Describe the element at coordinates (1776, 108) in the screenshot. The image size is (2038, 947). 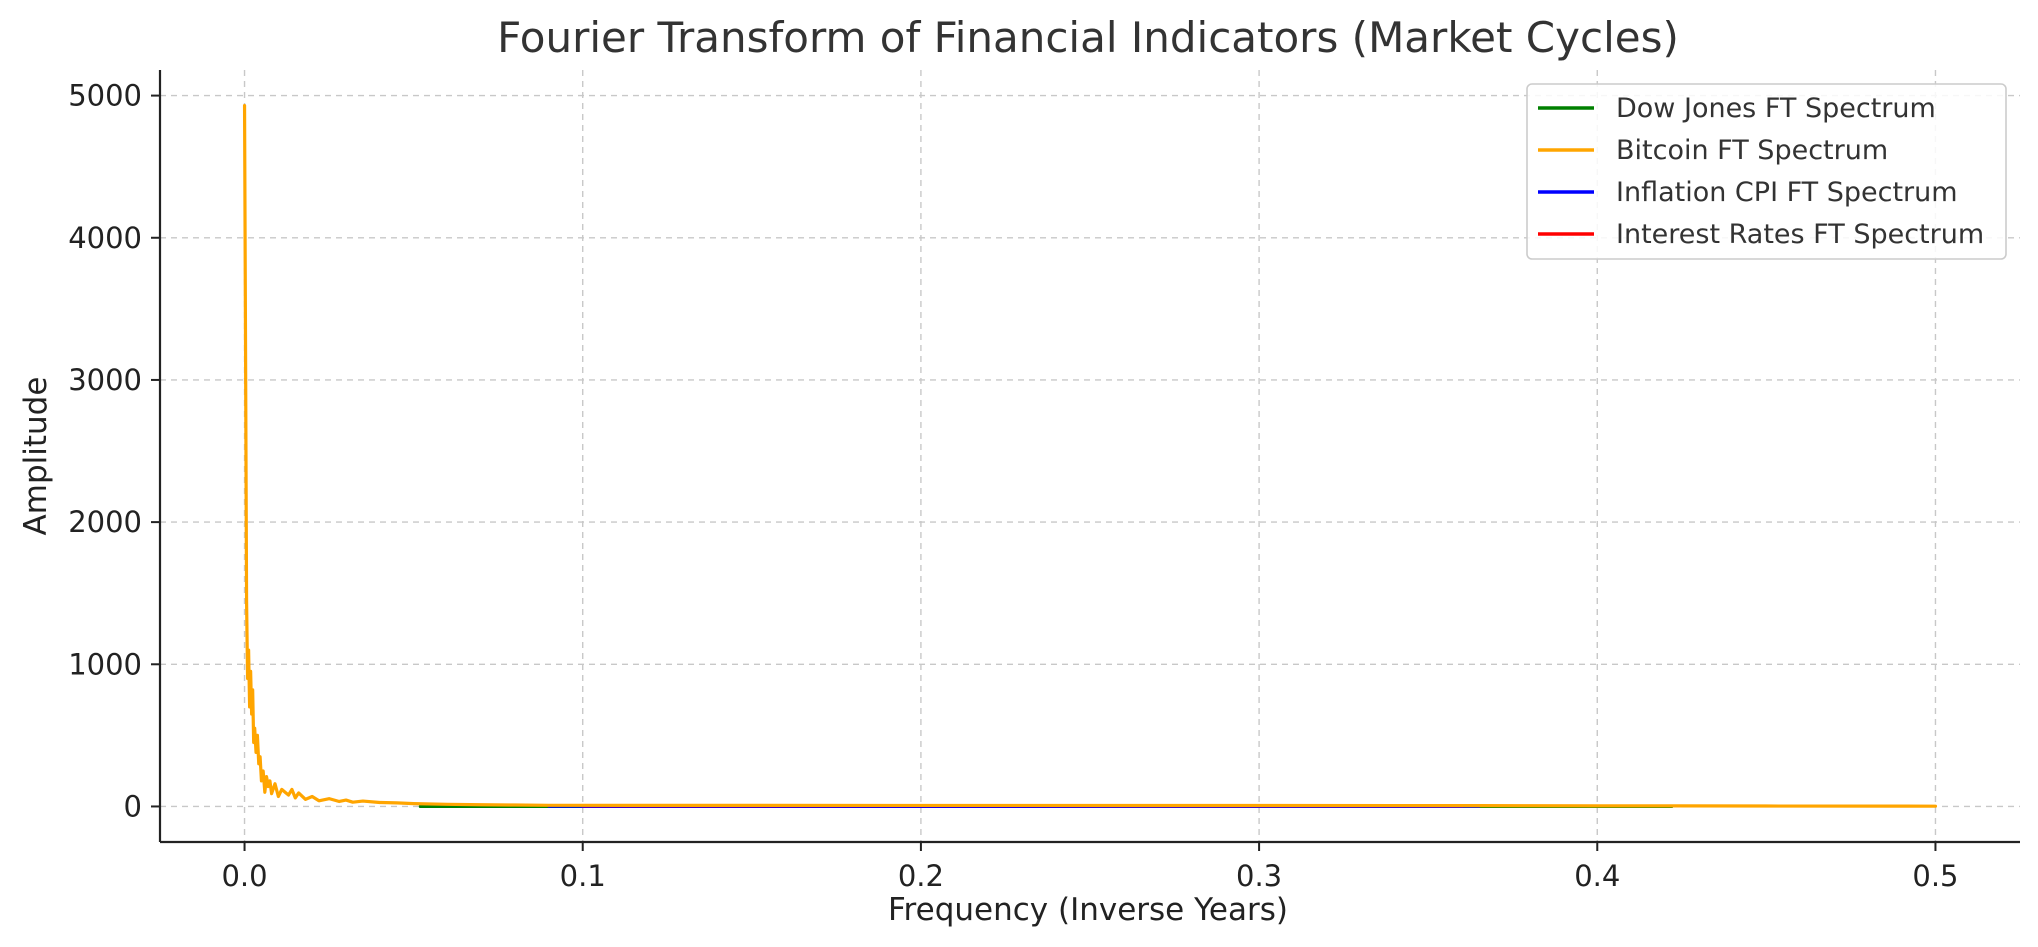
I see `legend-label: Dow Jones FT Spectrum` at that location.